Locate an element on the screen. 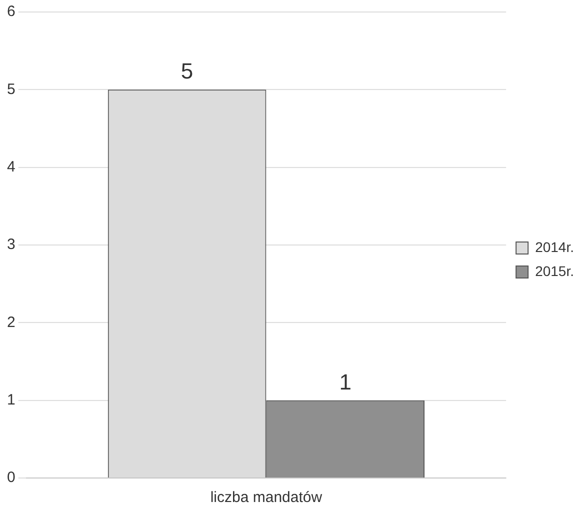 This screenshot has height=514, width=588. y-tick-label: 0 is located at coordinates (11, 477).